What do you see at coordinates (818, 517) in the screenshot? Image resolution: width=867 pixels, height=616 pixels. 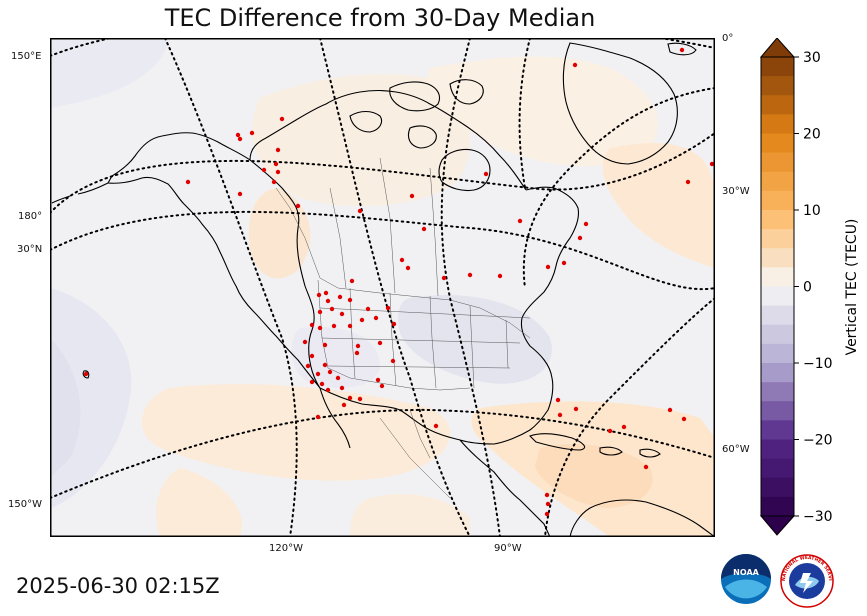 I see `colorbar-tick-label: −30` at bounding box center [818, 517].